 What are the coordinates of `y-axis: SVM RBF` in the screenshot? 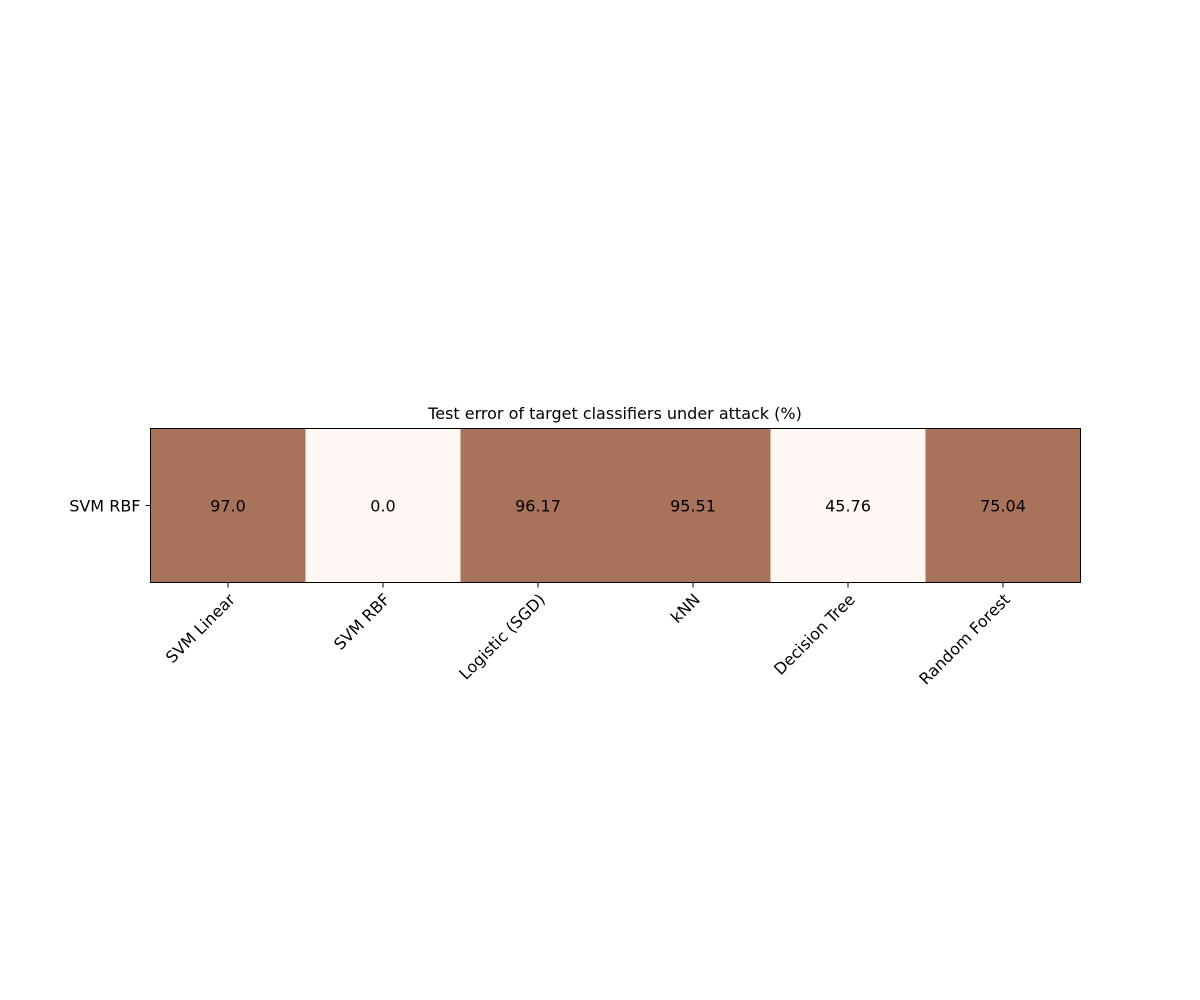 It's located at (110, 506).